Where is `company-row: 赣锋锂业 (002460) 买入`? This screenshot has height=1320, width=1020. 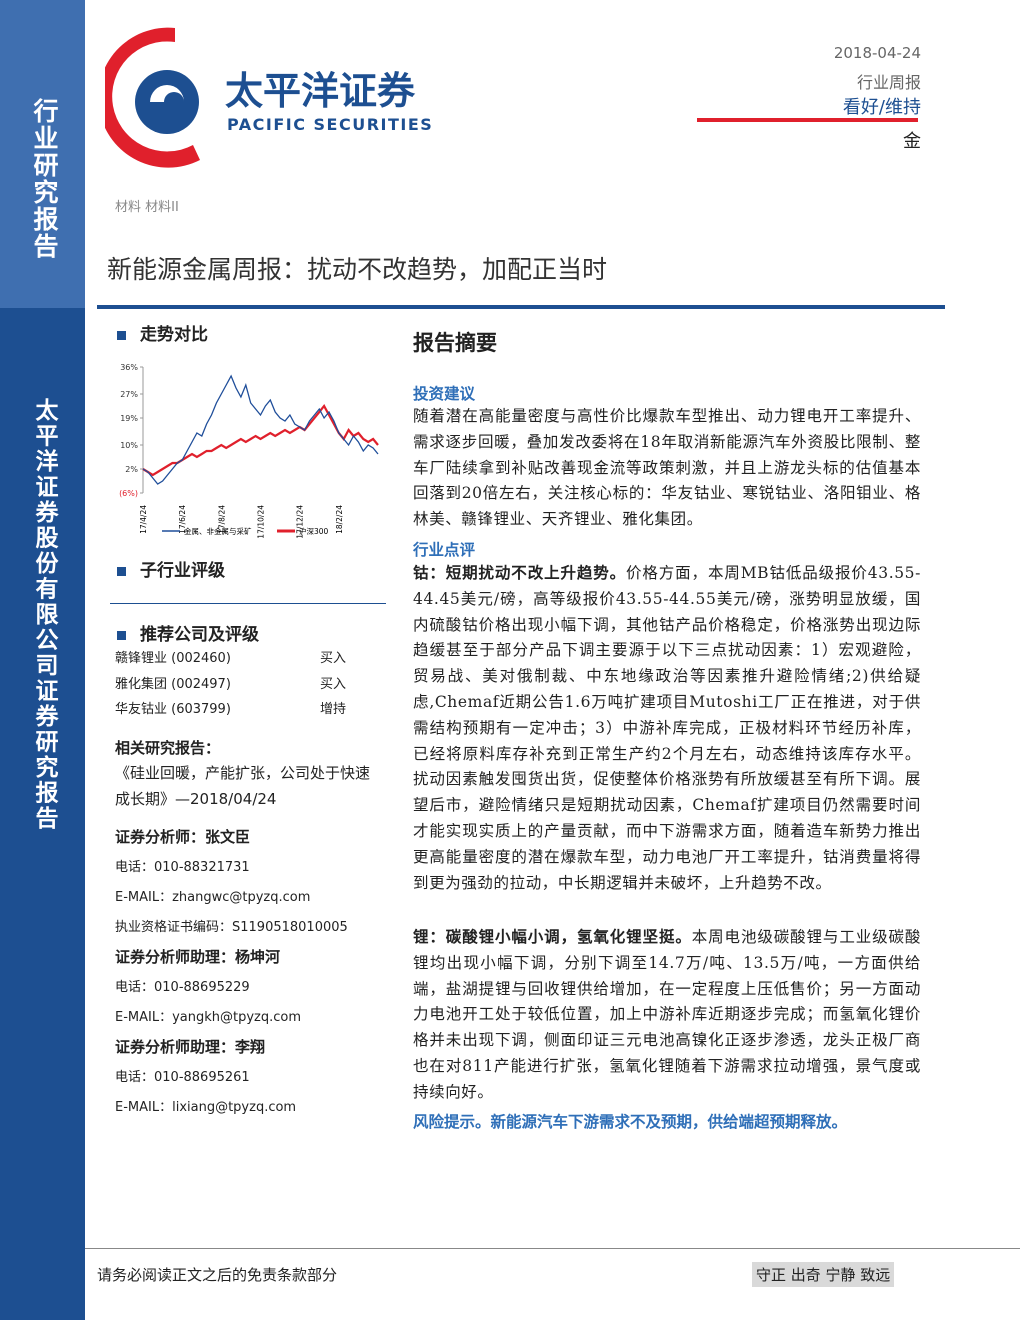 company-row: 赣锋锂业 (002460) 买入 is located at coordinates (250, 660).